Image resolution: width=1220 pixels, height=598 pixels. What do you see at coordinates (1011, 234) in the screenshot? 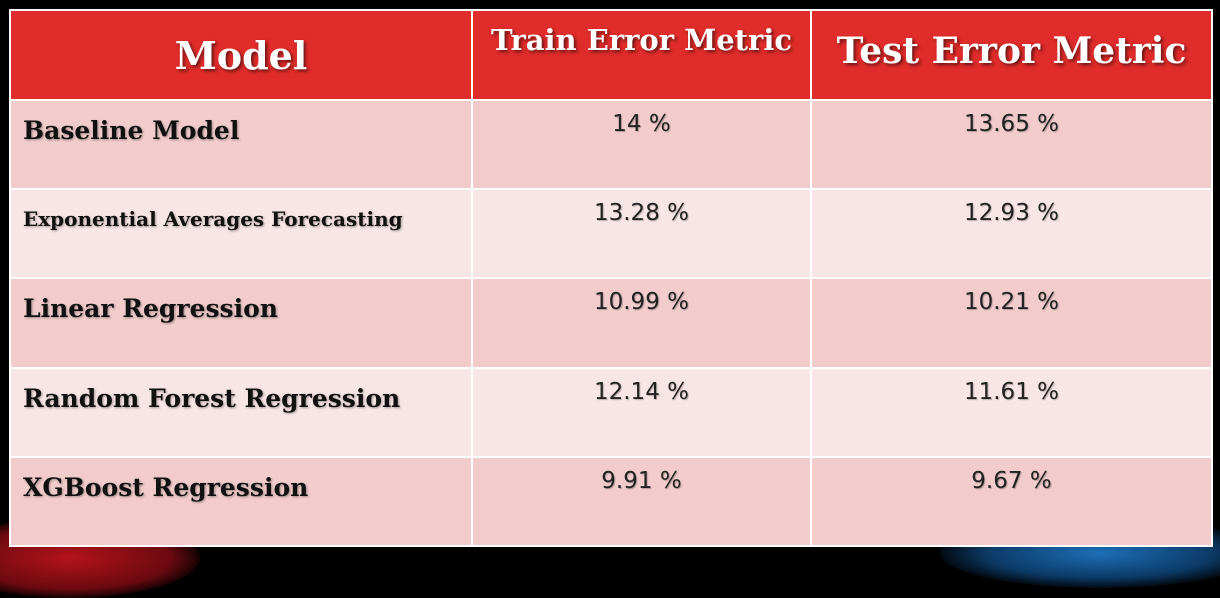
I see `test-error-cell: 12.93 %` at bounding box center [1011, 234].